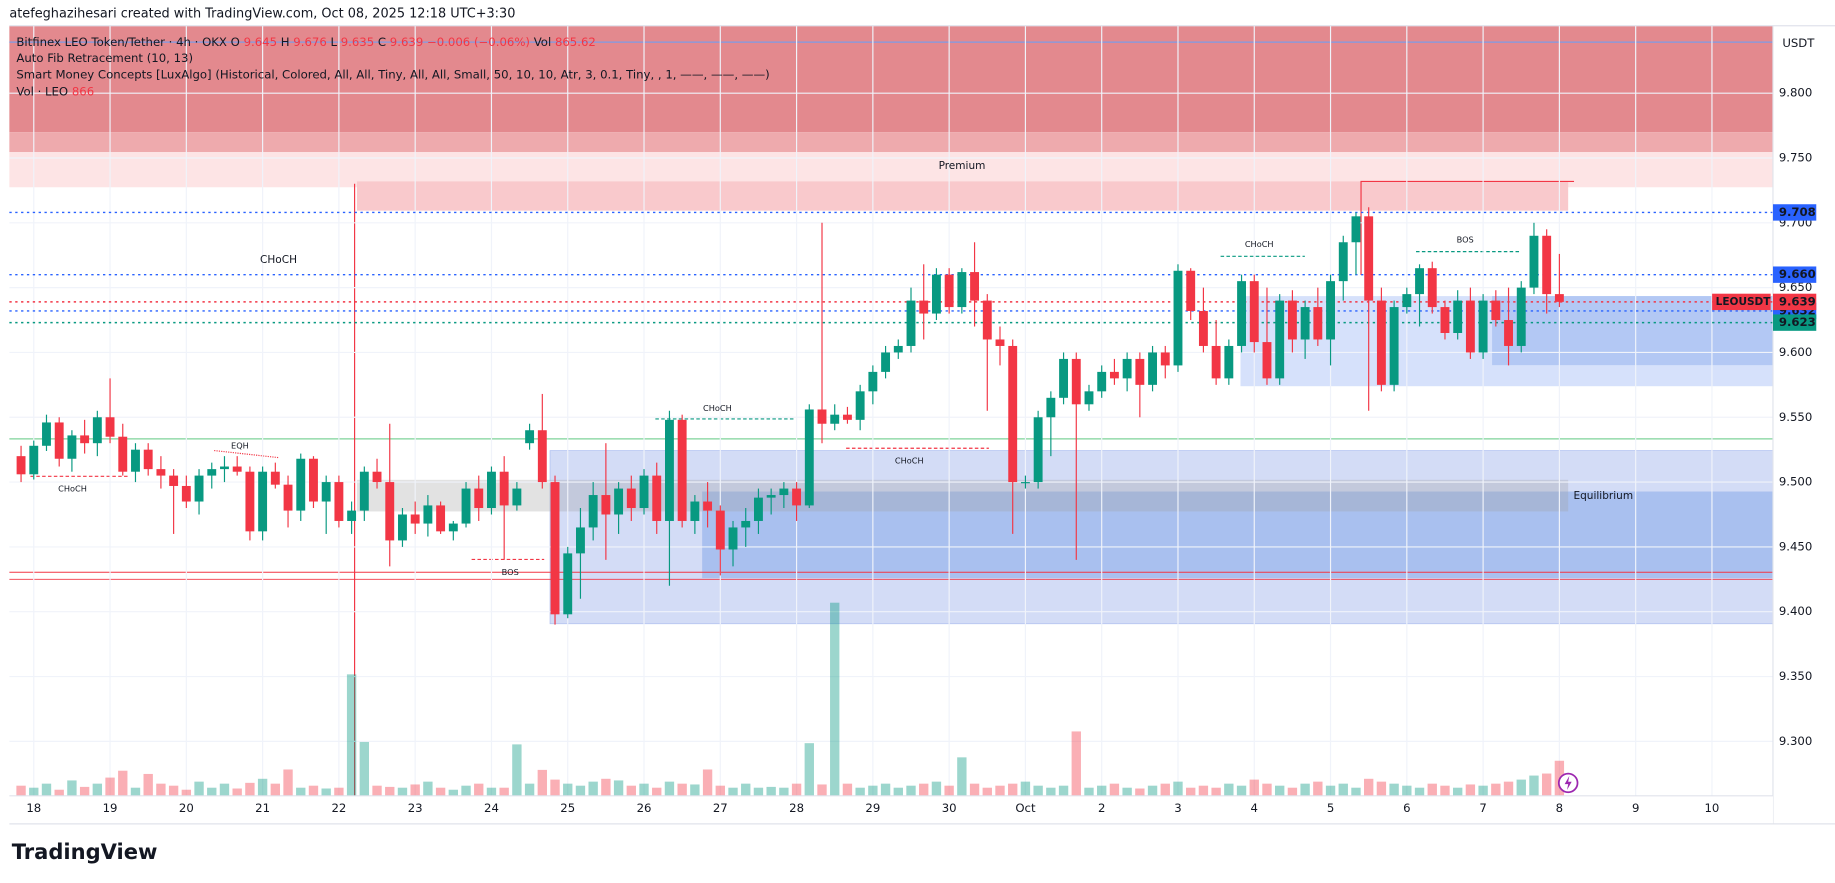 This screenshot has height=883, width=1835. What do you see at coordinates (891, 142) in the screenshot?
I see `premium-zone-band` at bounding box center [891, 142].